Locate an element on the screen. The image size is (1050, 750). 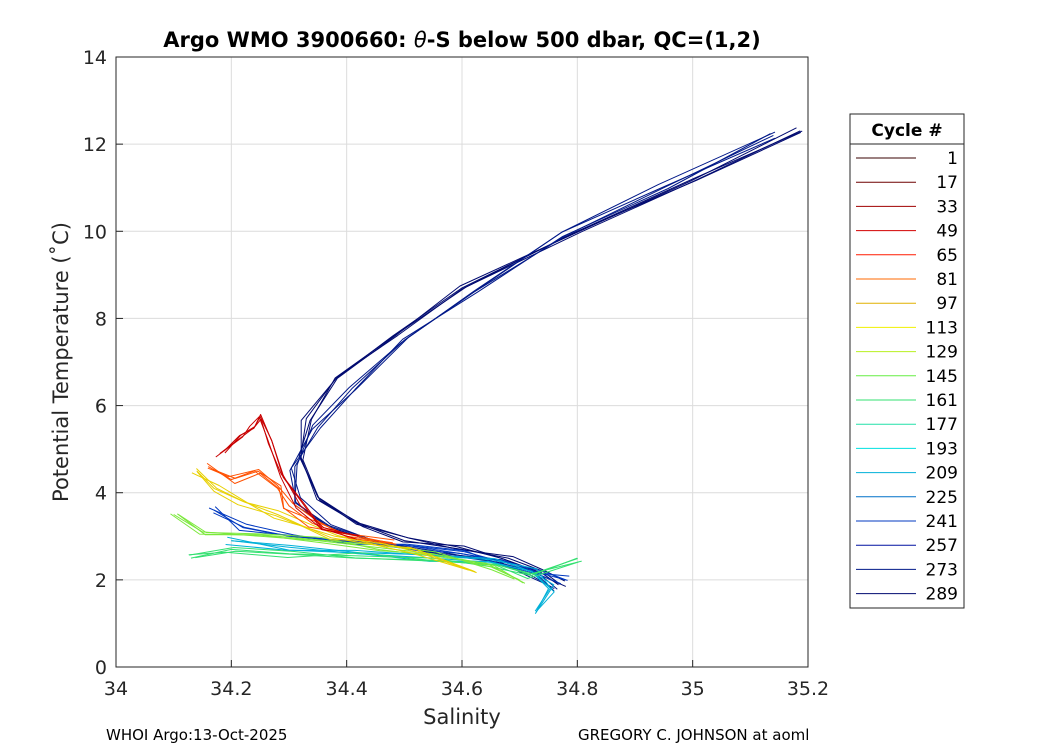
legend-entry: 1 is located at coordinates (907, 159).